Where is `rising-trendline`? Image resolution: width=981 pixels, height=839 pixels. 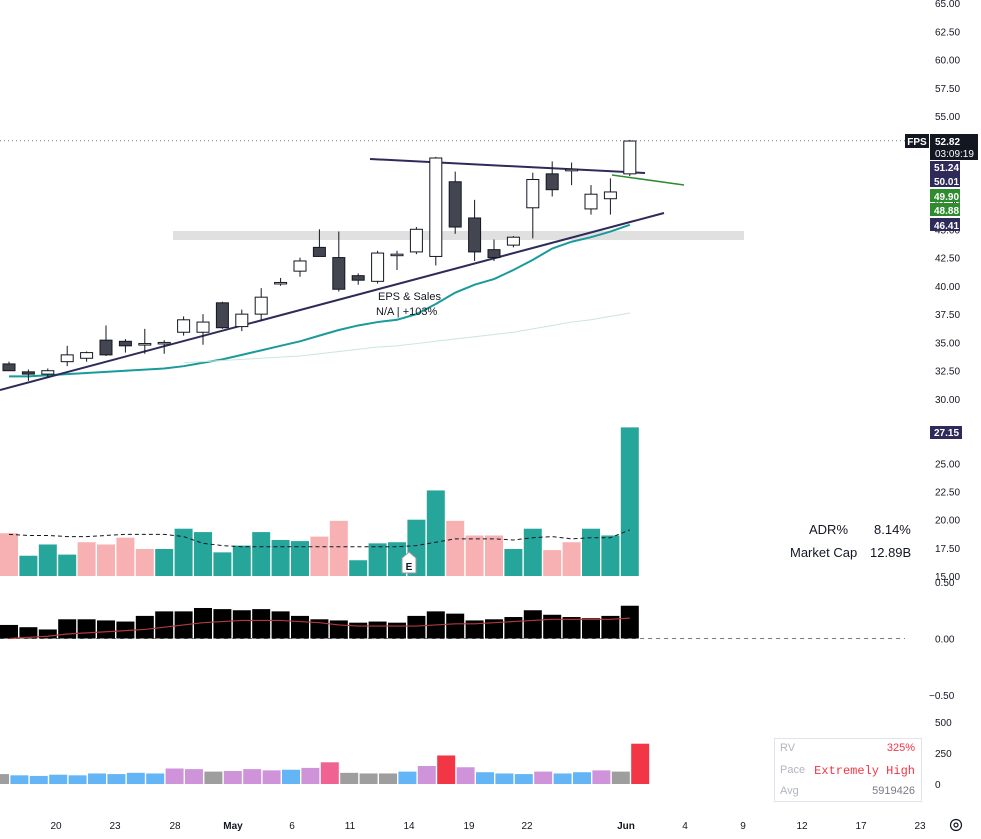
rising-trendline is located at coordinates (332, 301).